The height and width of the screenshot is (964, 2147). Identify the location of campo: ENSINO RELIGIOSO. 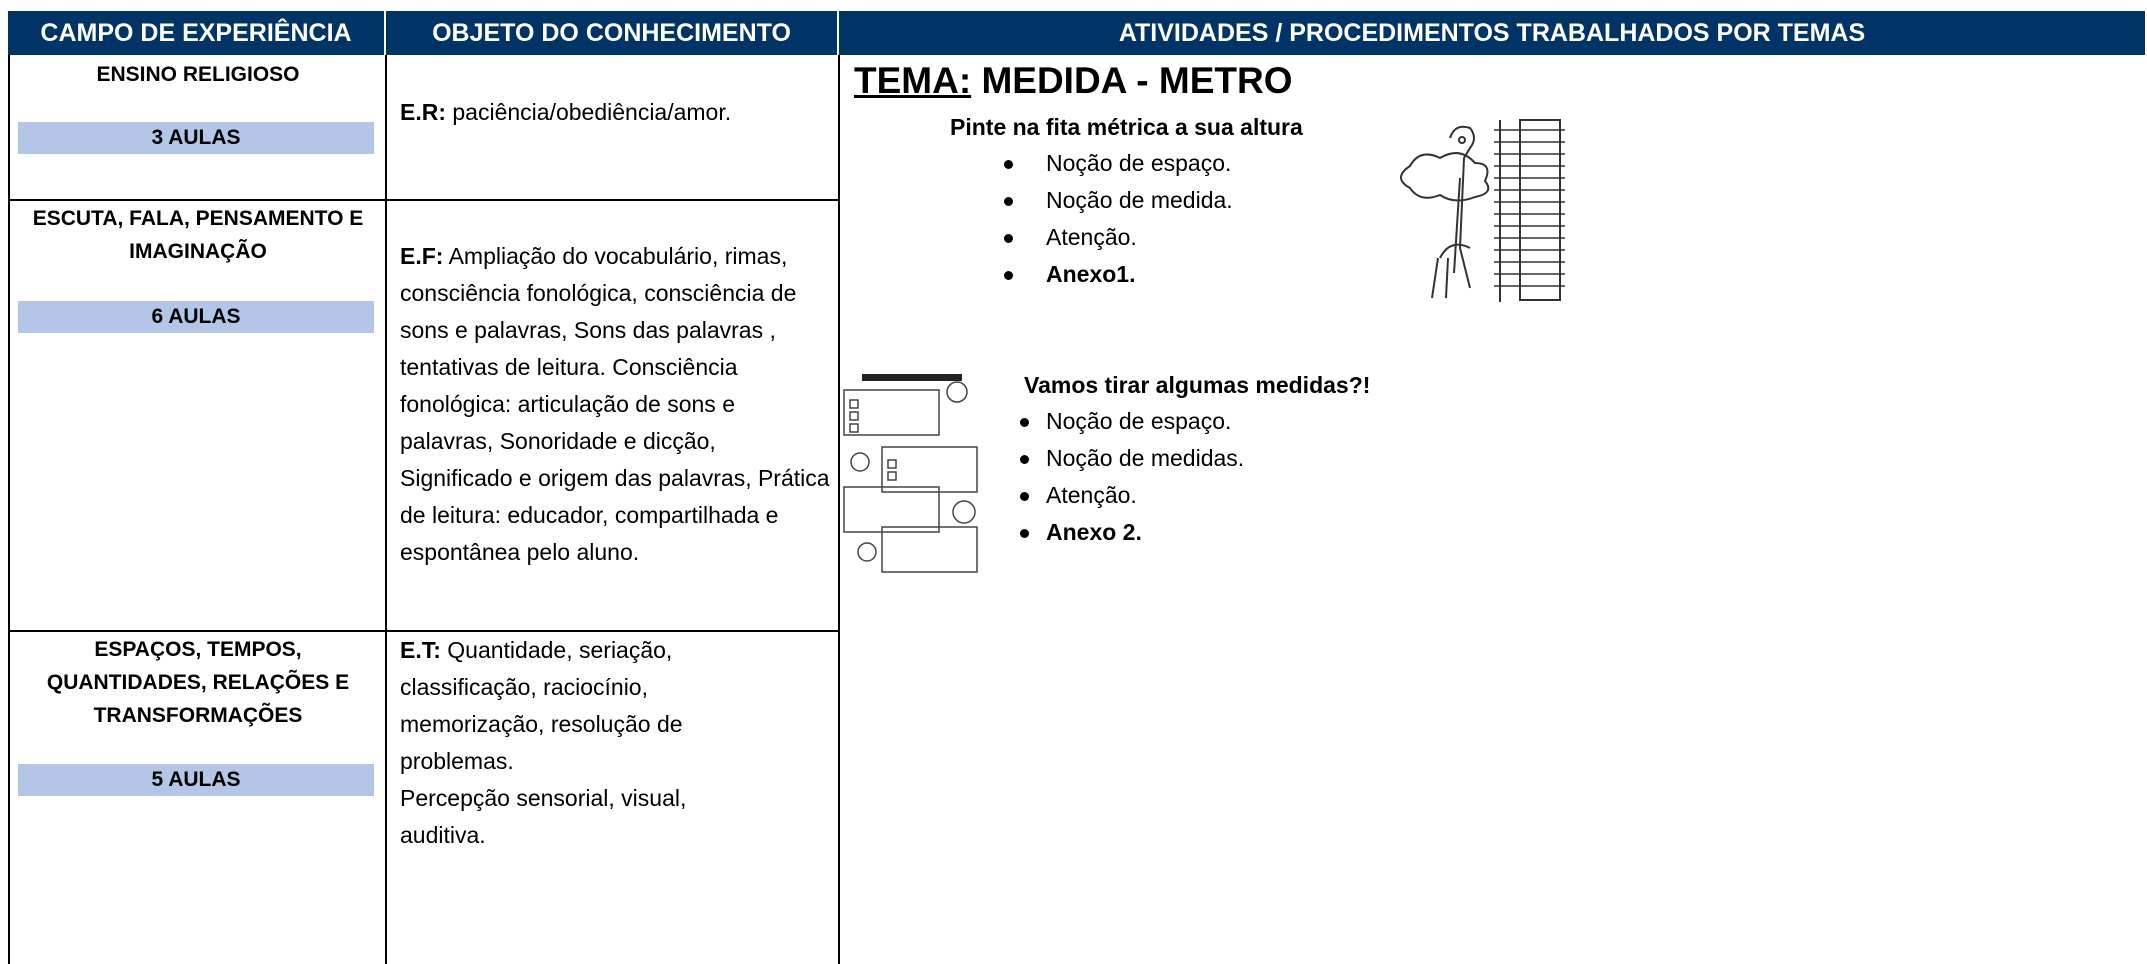
(198, 74).